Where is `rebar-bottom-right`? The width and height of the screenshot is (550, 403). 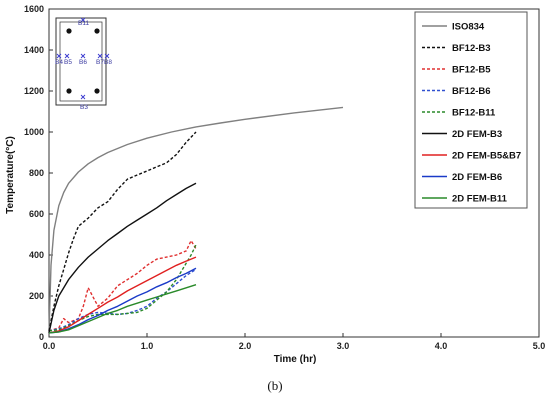 rebar-bottom-right is located at coordinates (97, 91).